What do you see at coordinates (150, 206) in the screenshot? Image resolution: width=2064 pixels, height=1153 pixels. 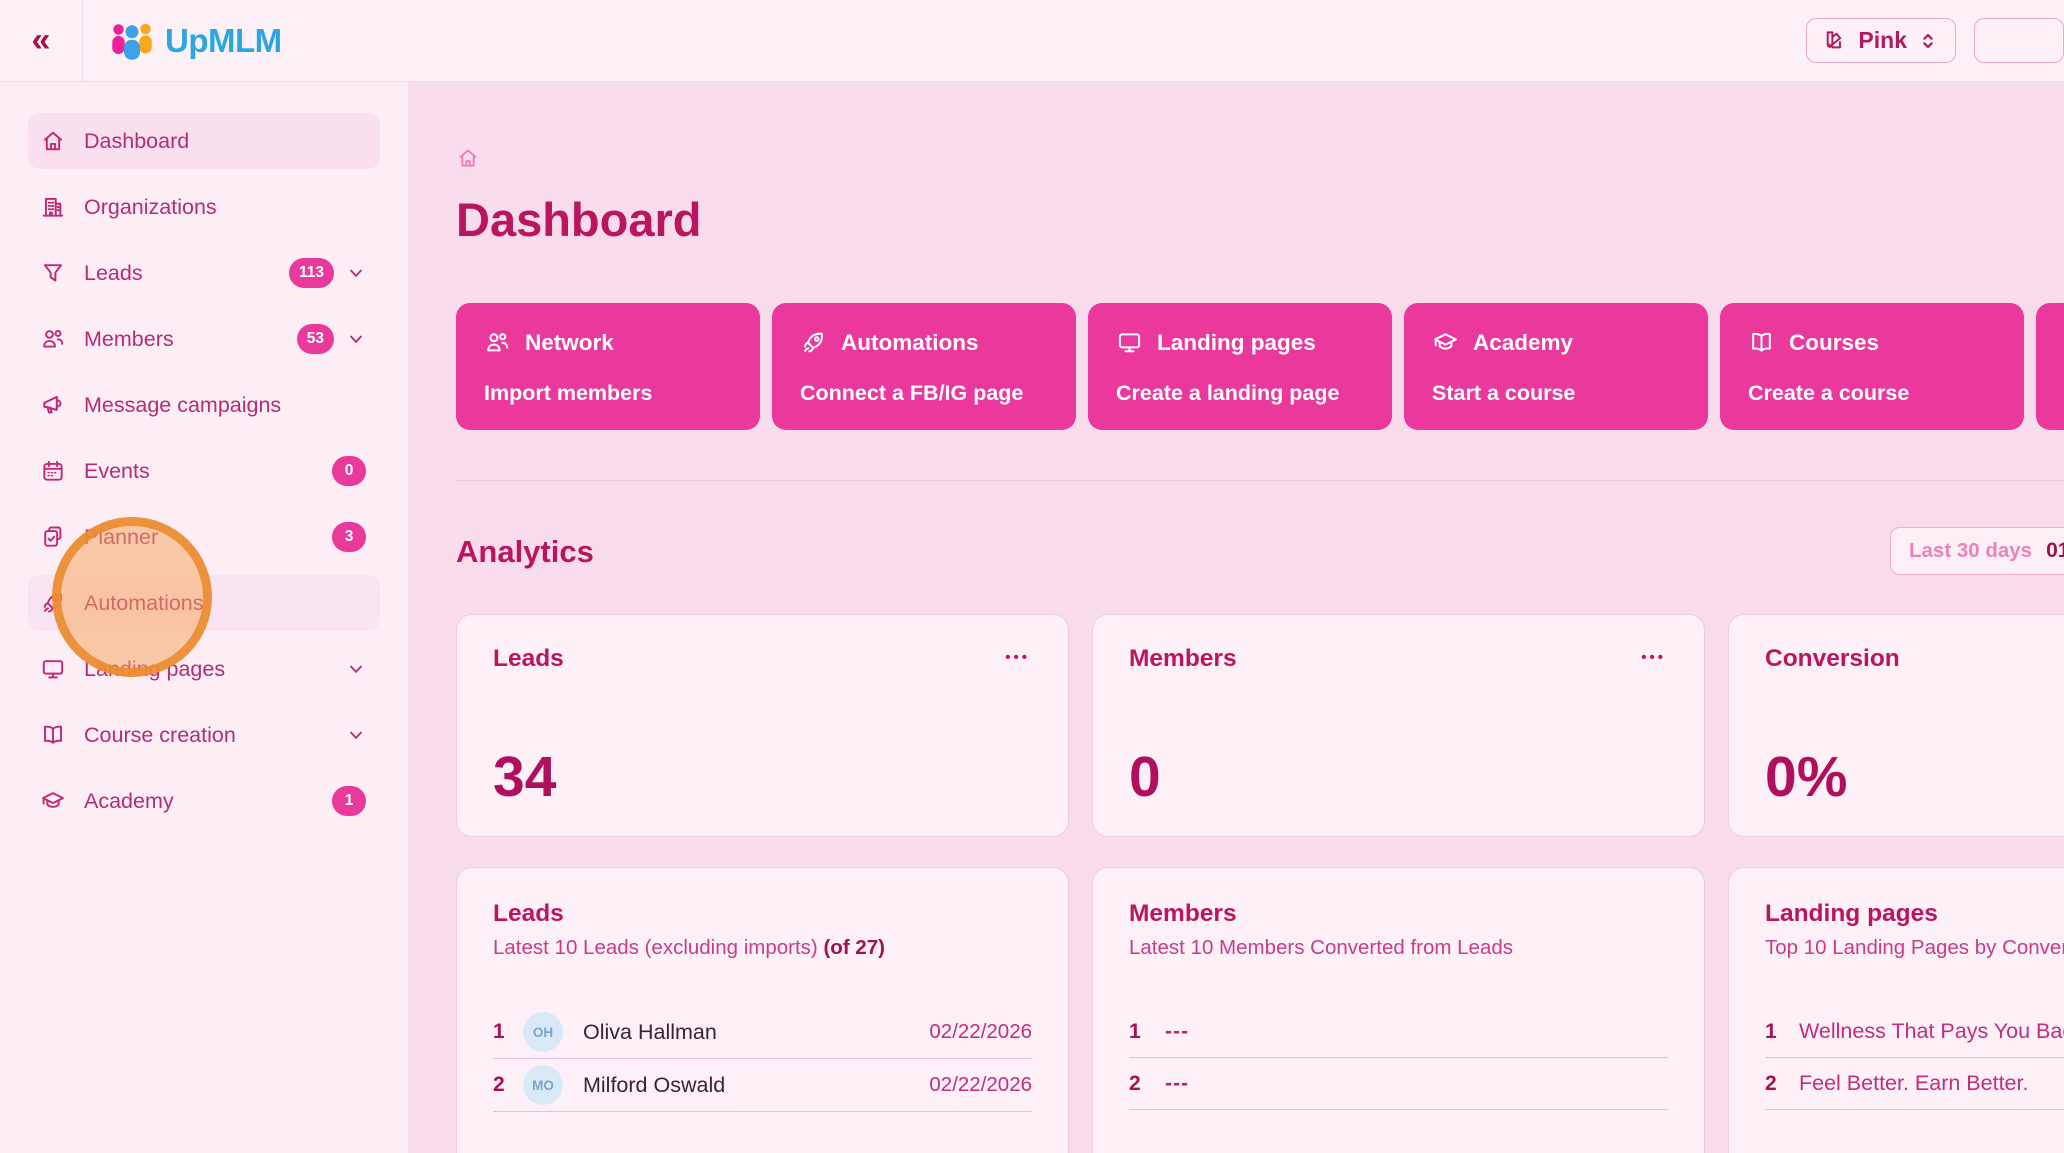 I see `sidebar-item-label: Organizations` at bounding box center [150, 206].